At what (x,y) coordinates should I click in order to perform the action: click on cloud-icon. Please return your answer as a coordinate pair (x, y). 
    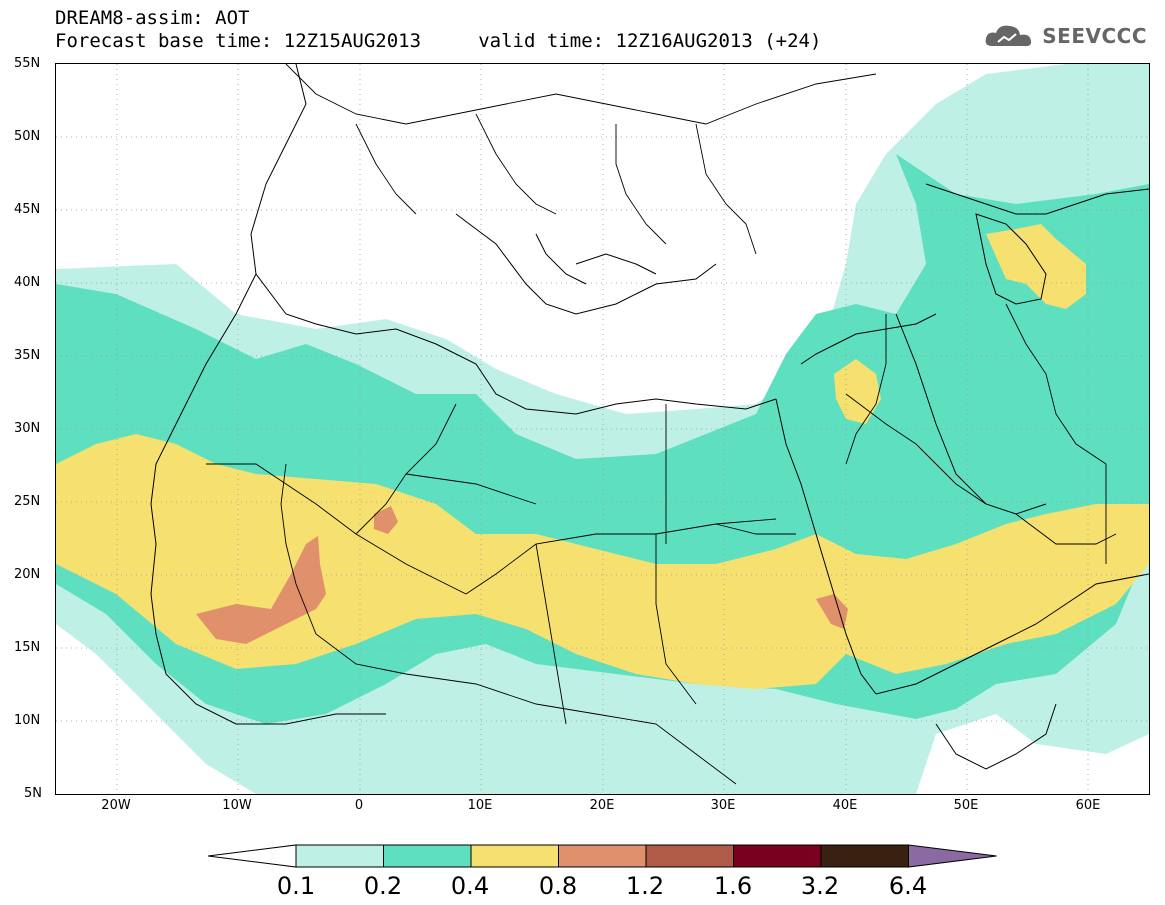
    Looking at the image, I should click on (1008, 36).